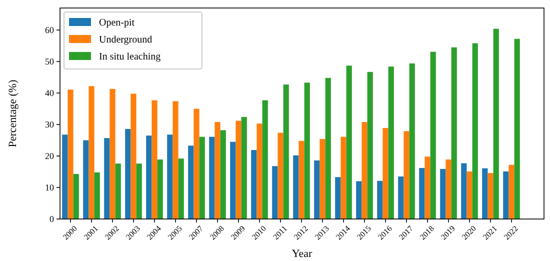 The image size is (550, 261). Describe the element at coordinates (130, 57) in the screenshot. I see `legend-label: In situ leaching` at that location.